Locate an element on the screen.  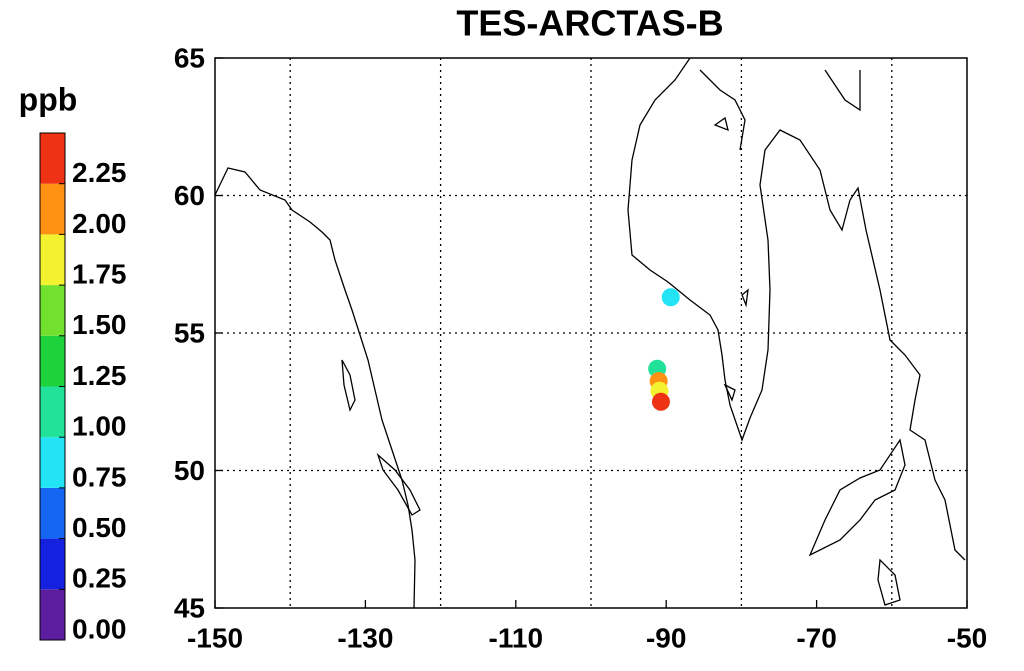
colorbar-label: ppb is located at coordinates (48, 99).